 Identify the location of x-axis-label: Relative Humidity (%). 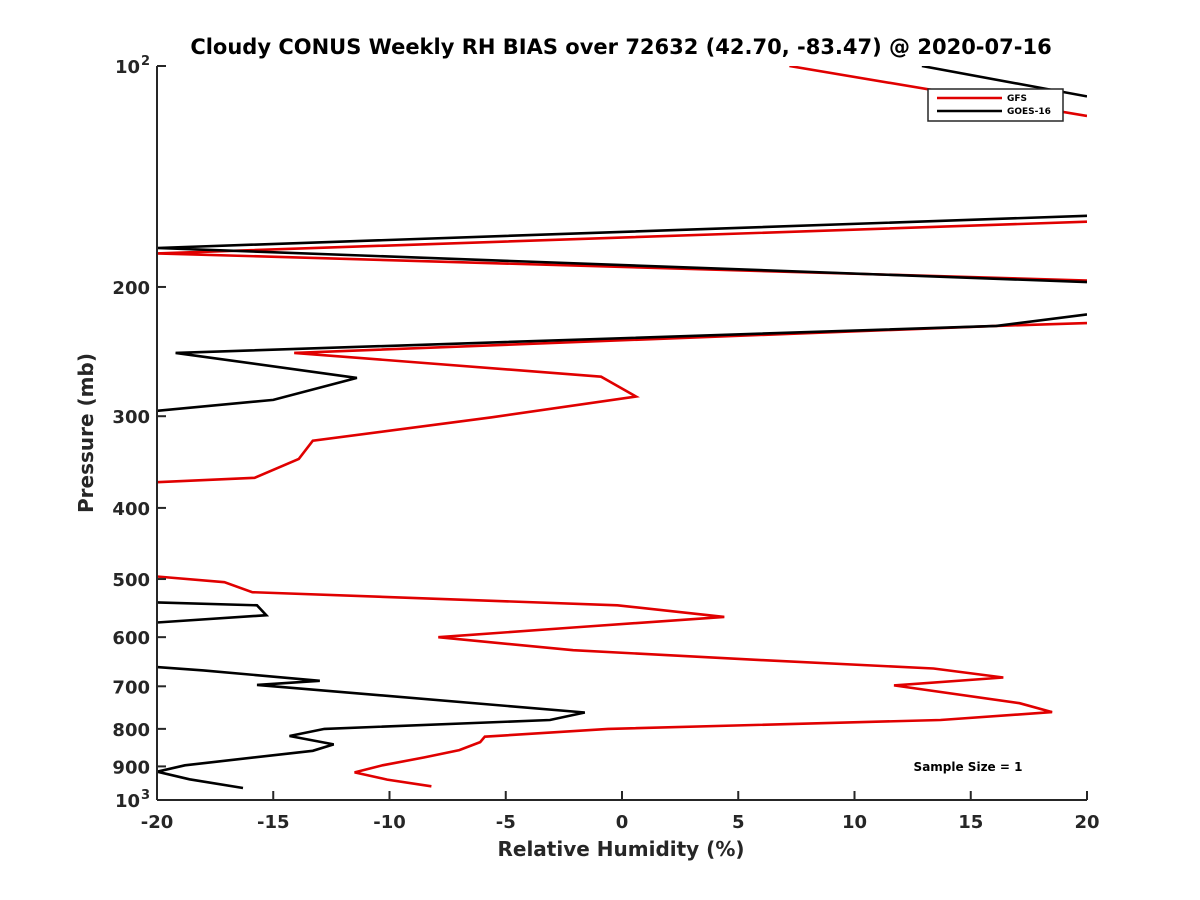
(620, 849).